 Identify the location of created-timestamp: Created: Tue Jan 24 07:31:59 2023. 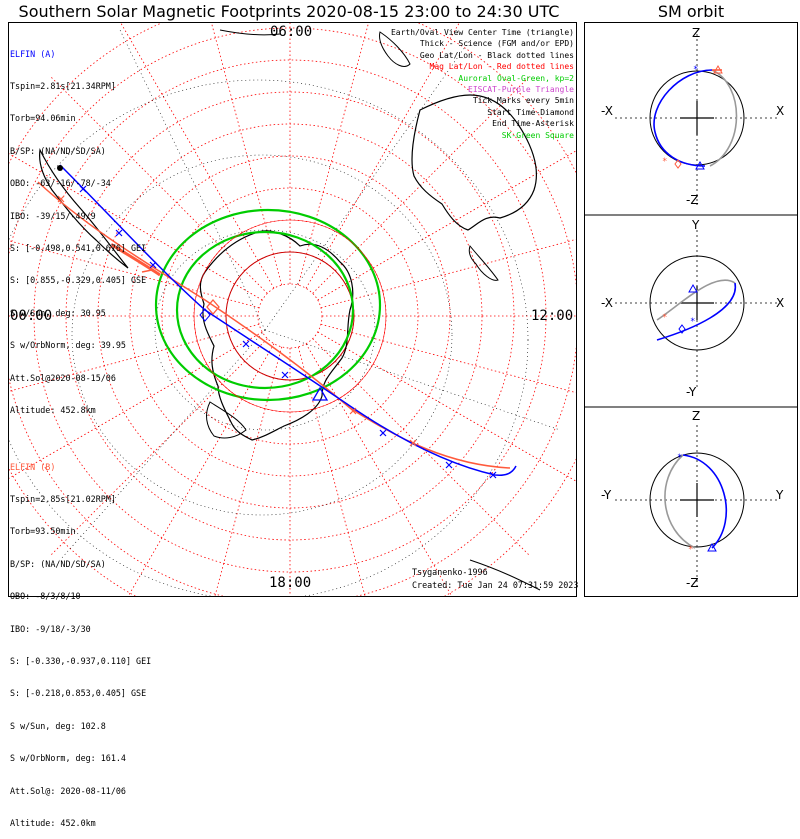
(495, 585).